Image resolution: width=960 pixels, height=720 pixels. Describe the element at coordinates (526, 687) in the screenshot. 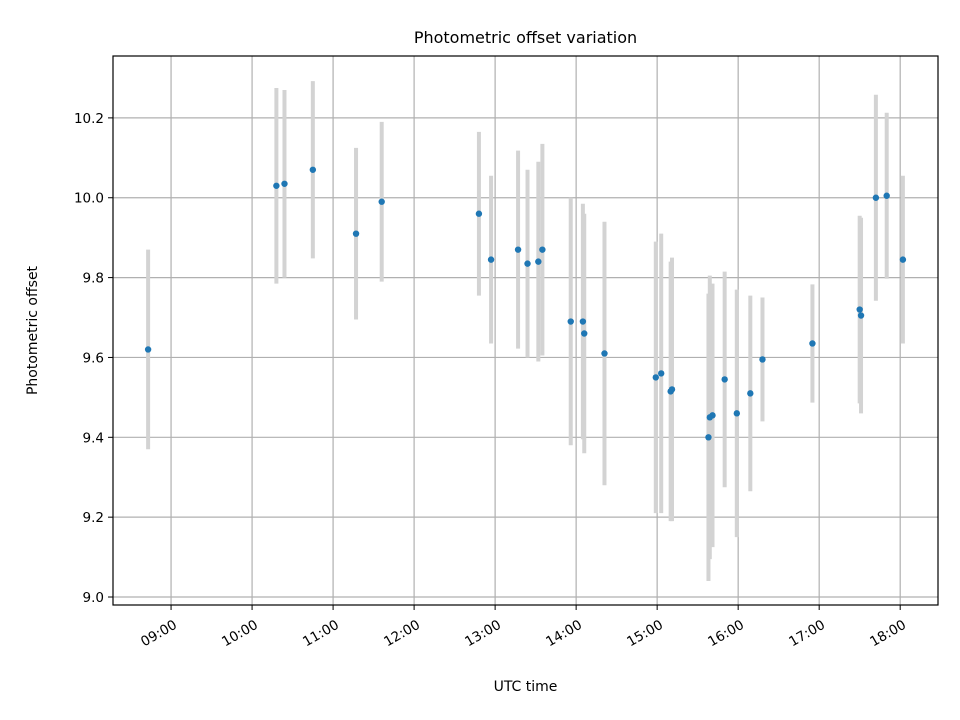

I see `x-axis-label: UTC time` at that location.